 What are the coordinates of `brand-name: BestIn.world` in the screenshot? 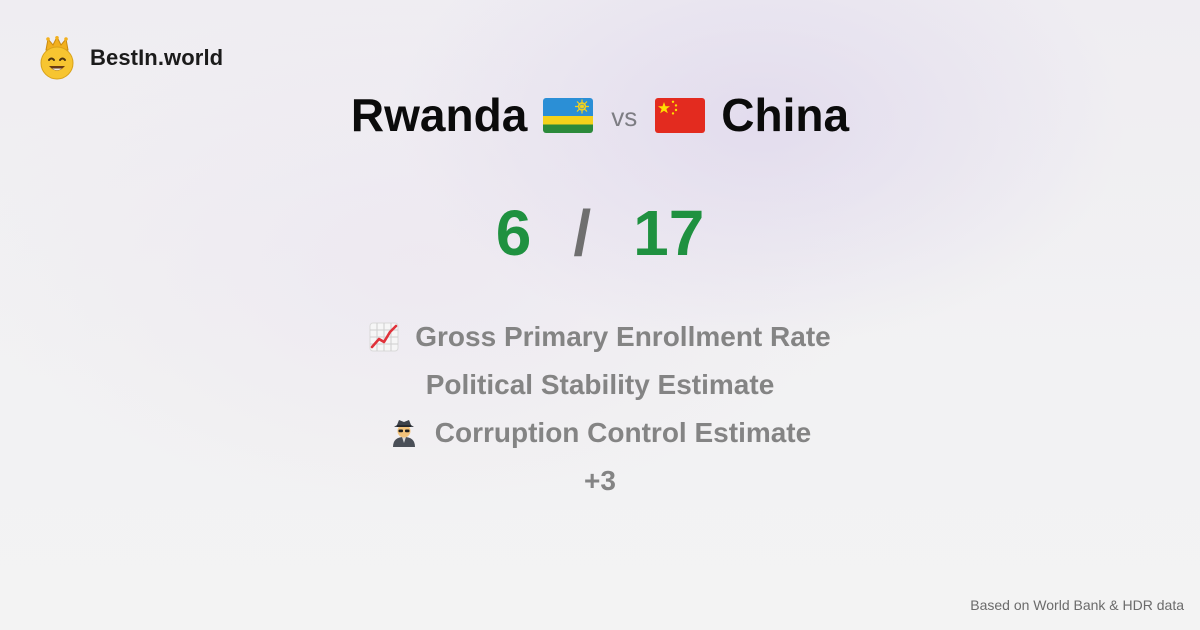 It's located at (157, 57).